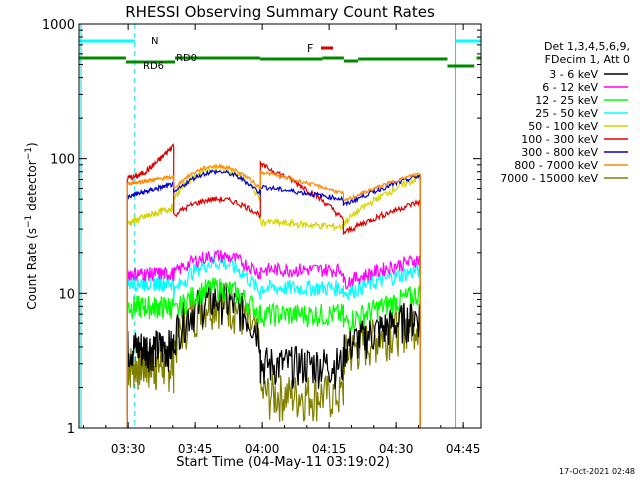 The height and width of the screenshot is (480, 640). What do you see at coordinates (556, 165) in the screenshot?
I see `legend-label: 800 - 7000 keV` at bounding box center [556, 165].